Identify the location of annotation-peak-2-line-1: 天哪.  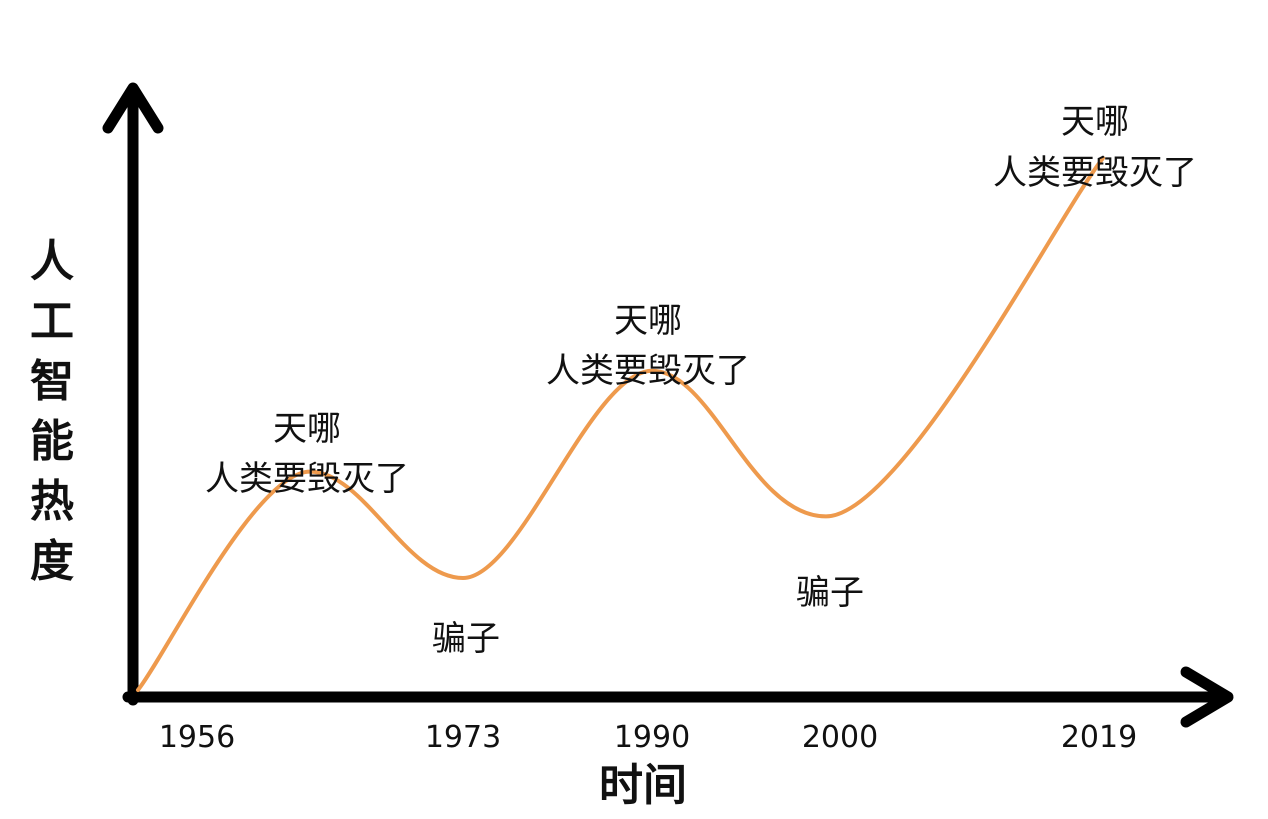
(648, 321).